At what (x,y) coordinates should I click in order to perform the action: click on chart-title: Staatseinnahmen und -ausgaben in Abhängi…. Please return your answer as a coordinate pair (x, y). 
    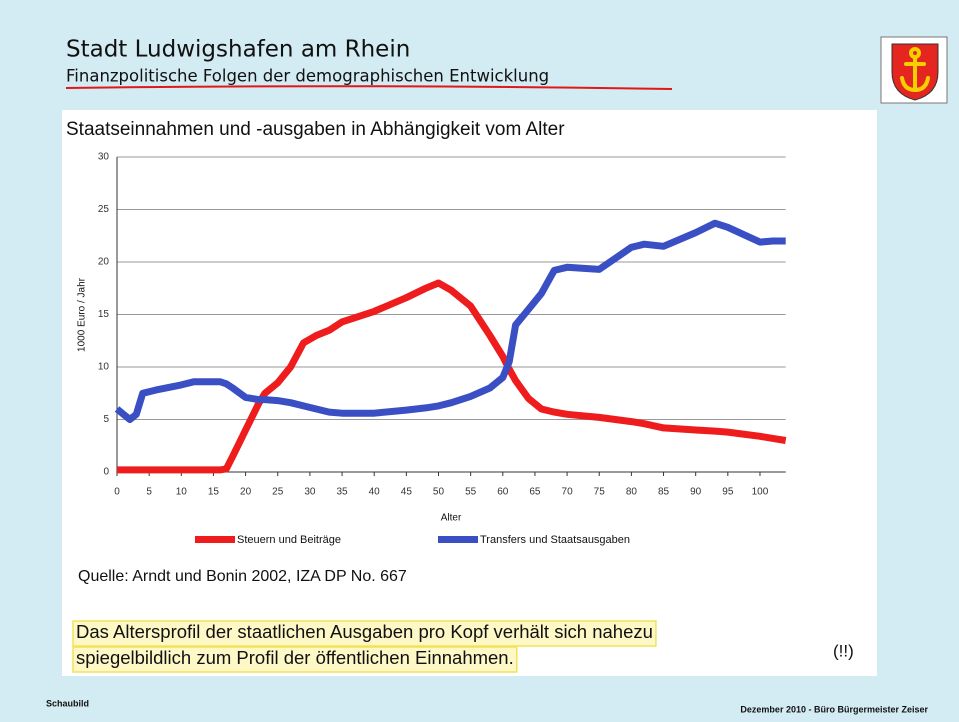
    Looking at the image, I should click on (315, 129).